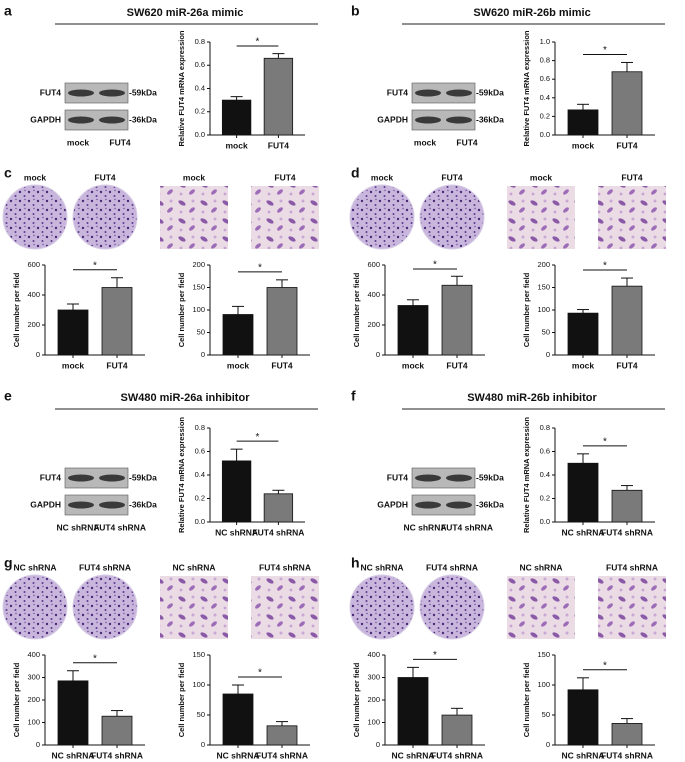  What do you see at coordinates (78, 142) in the screenshot?
I see `lane-label: mock` at bounding box center [78, 142].